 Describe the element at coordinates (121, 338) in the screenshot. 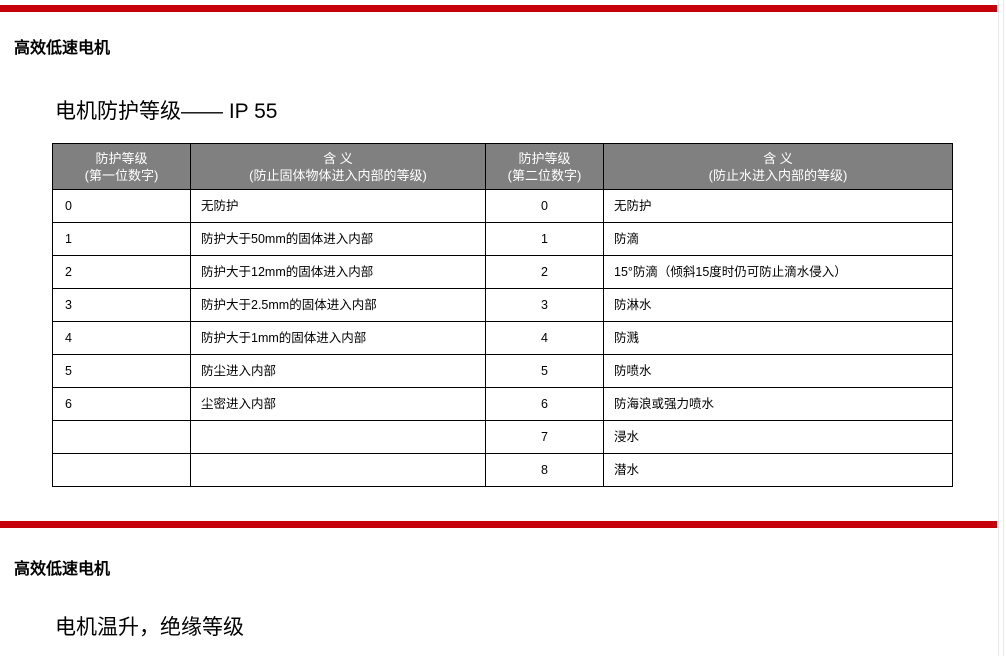

I see `cell-first-digit: 4` at that location.